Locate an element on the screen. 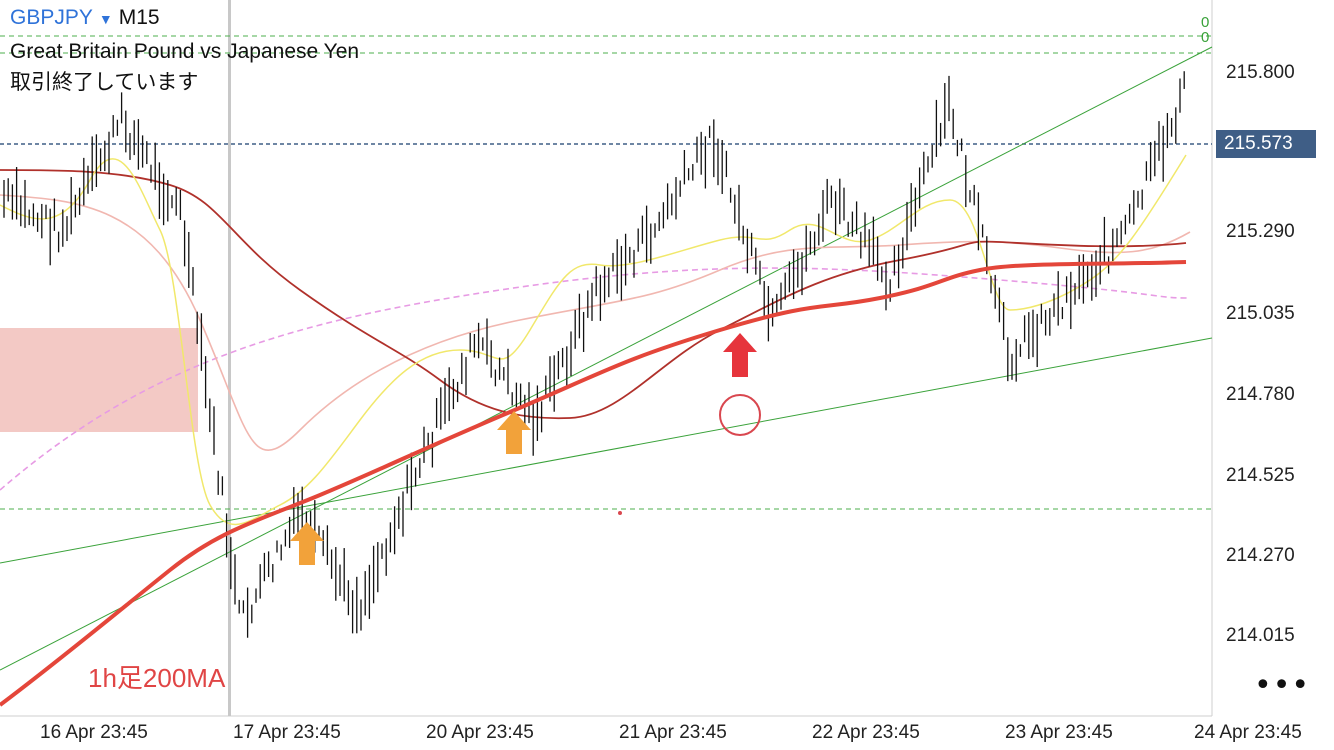 The width and height of the screenshot is (1334, 750). triangle-down-icon: ▼ is located at coordinates (105, 19).